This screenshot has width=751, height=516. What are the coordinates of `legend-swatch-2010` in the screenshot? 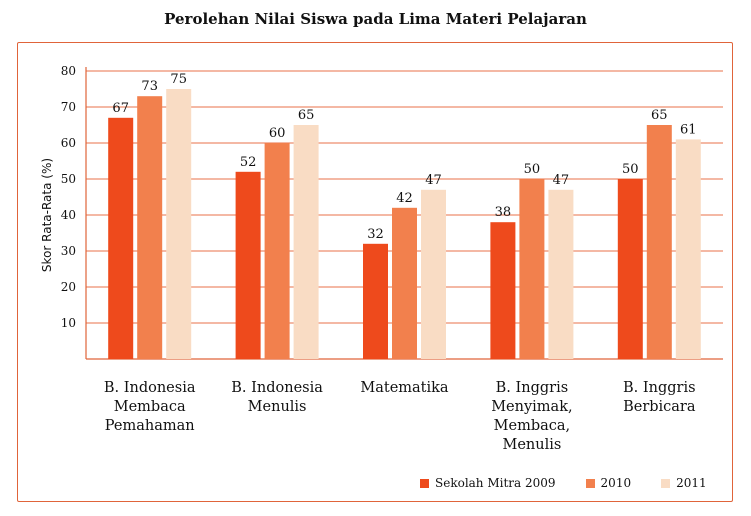 It's located at (590, 483).